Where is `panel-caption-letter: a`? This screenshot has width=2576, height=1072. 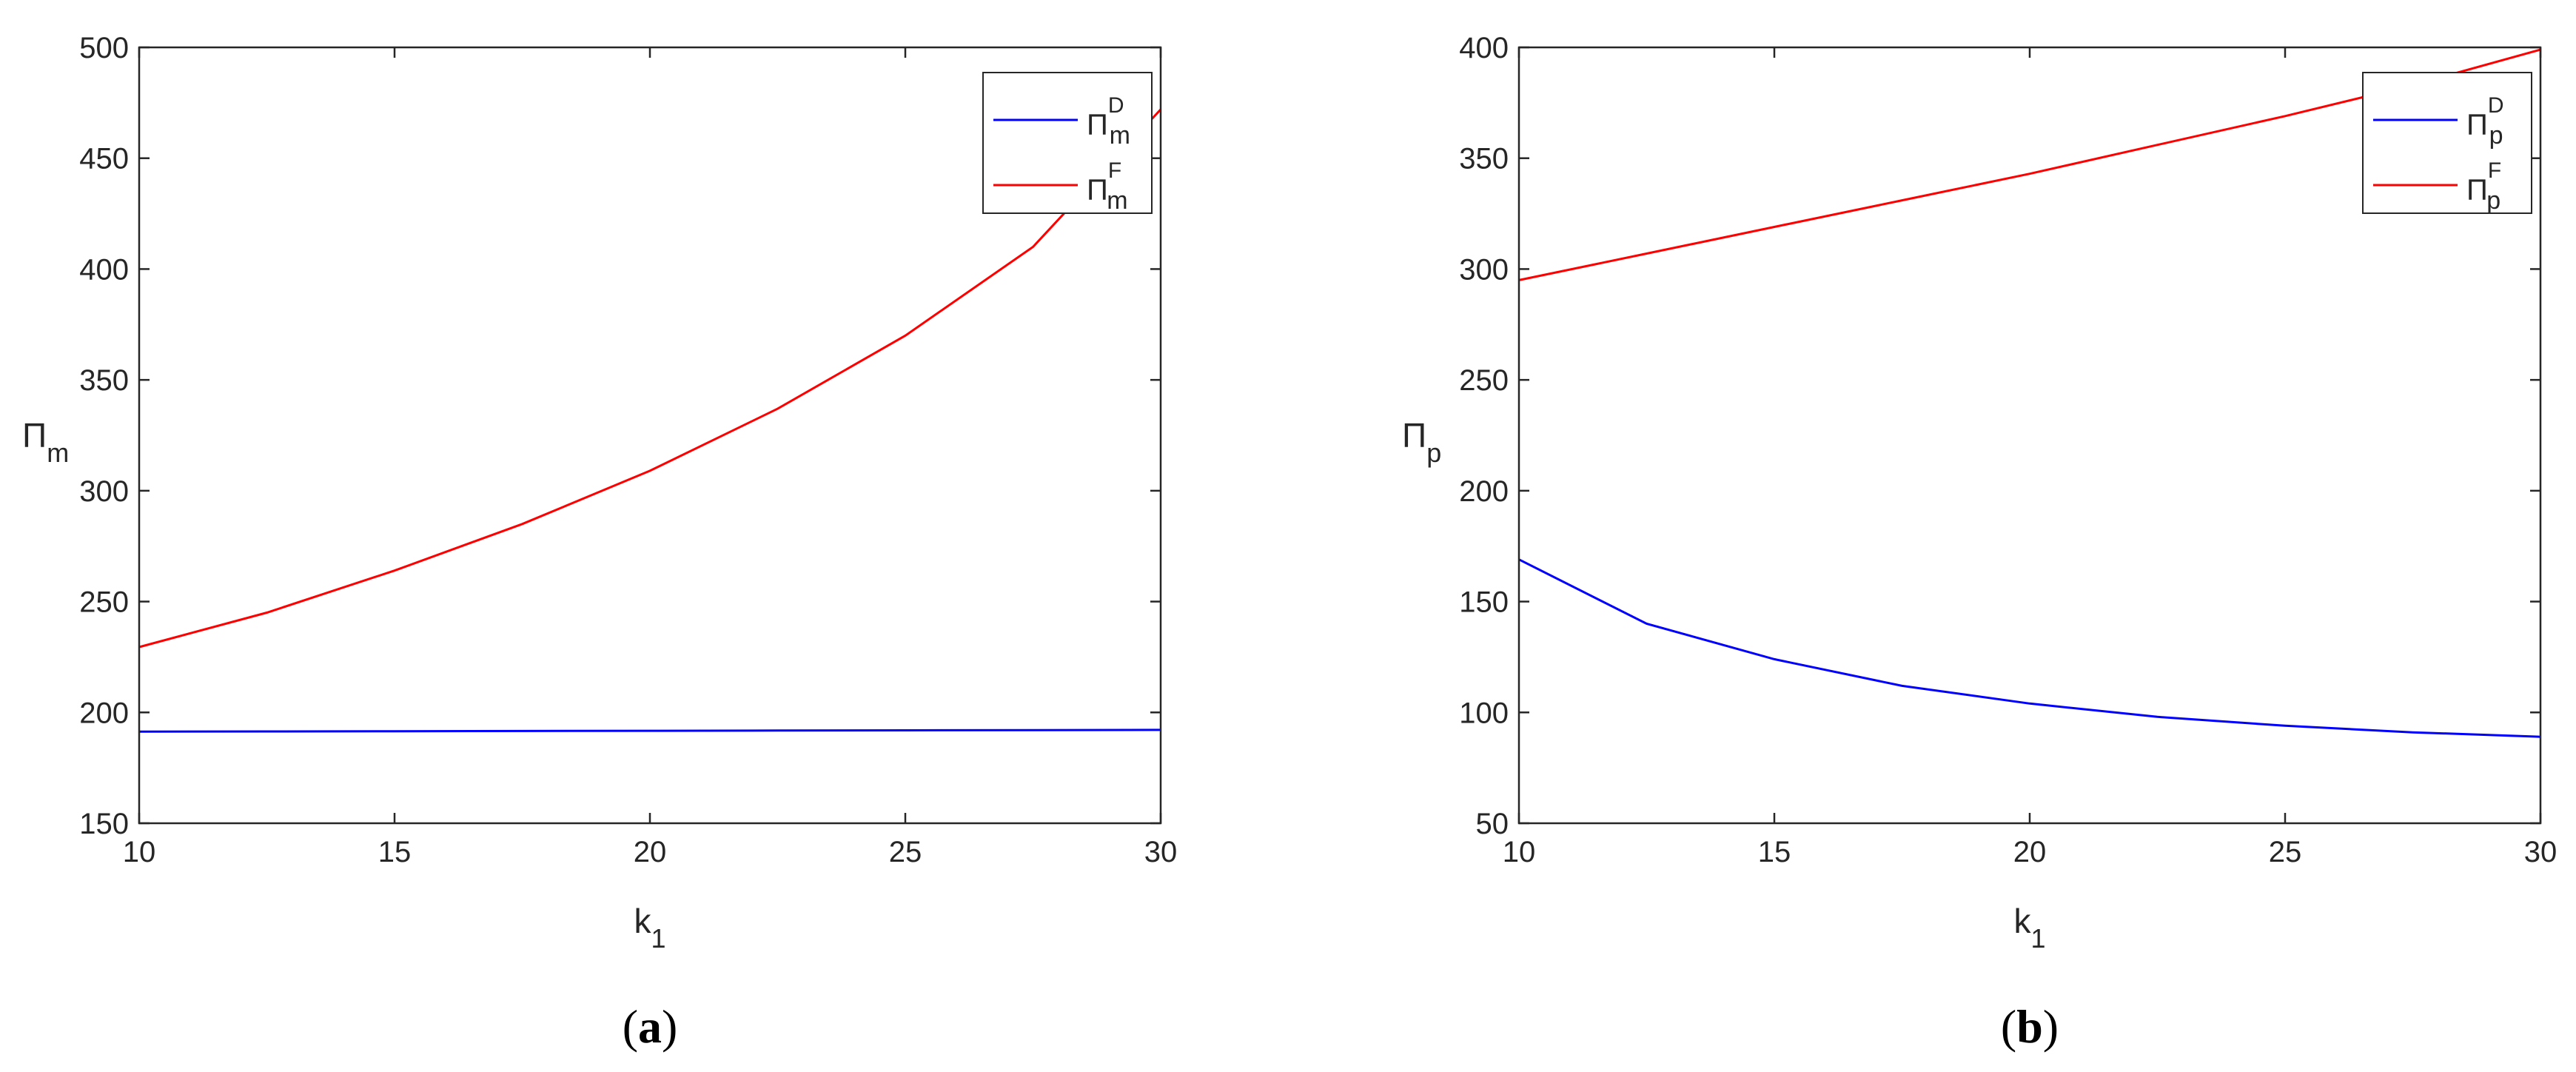
panel-caption-letter: a is located at coordinates (650, 1026).